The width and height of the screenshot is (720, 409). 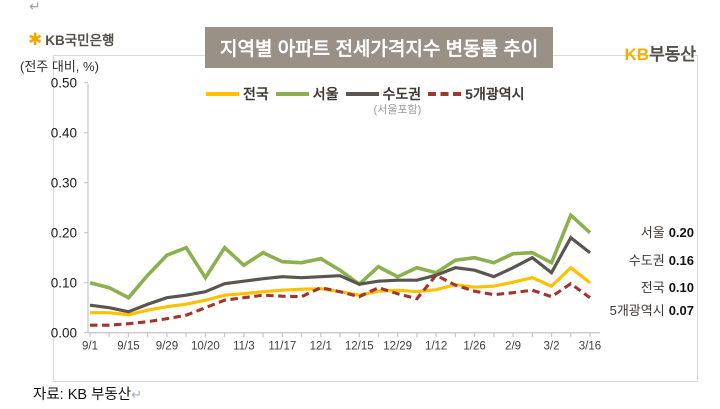 What do you see at coordinates (651, 310) in the screenshot?
I see `end-label-5개광역시: 5개광역시 0.07` at bounding box center [651, 310].